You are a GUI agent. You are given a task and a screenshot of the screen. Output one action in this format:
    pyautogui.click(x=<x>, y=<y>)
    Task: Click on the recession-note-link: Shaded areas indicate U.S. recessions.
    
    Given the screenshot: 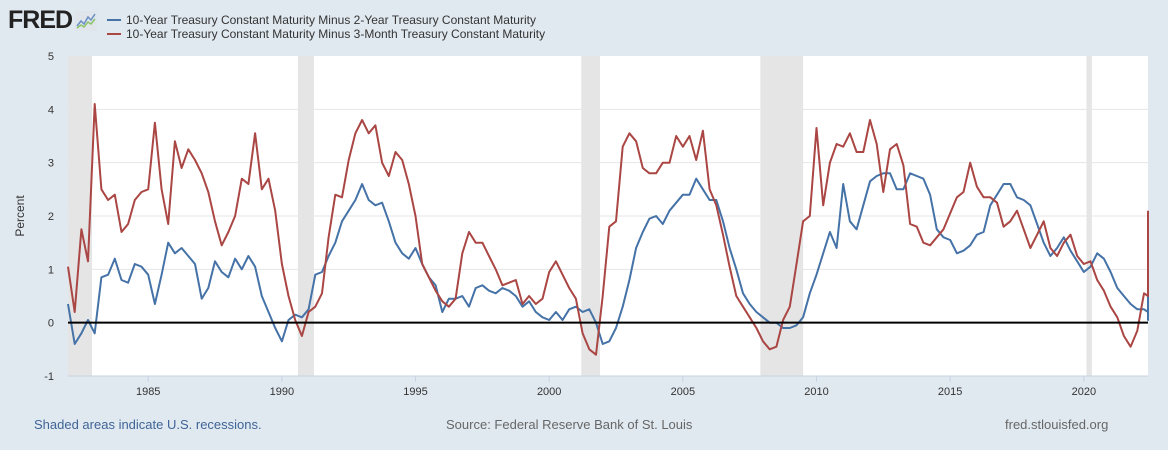 What is the action you would take?
    pyautogui.click(x=148, y=424)
    